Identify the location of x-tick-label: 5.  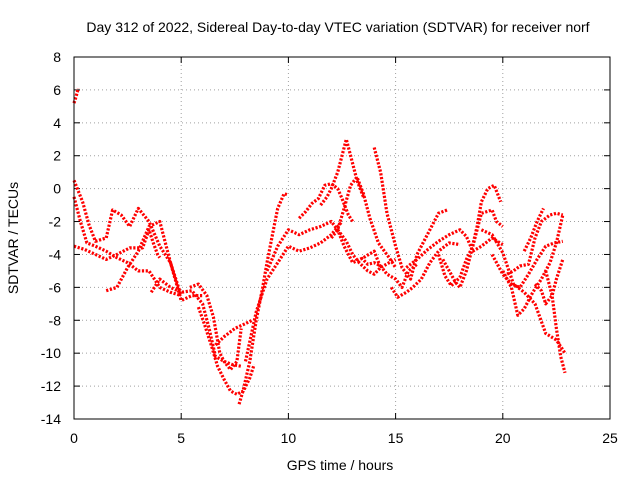
(181, 438).